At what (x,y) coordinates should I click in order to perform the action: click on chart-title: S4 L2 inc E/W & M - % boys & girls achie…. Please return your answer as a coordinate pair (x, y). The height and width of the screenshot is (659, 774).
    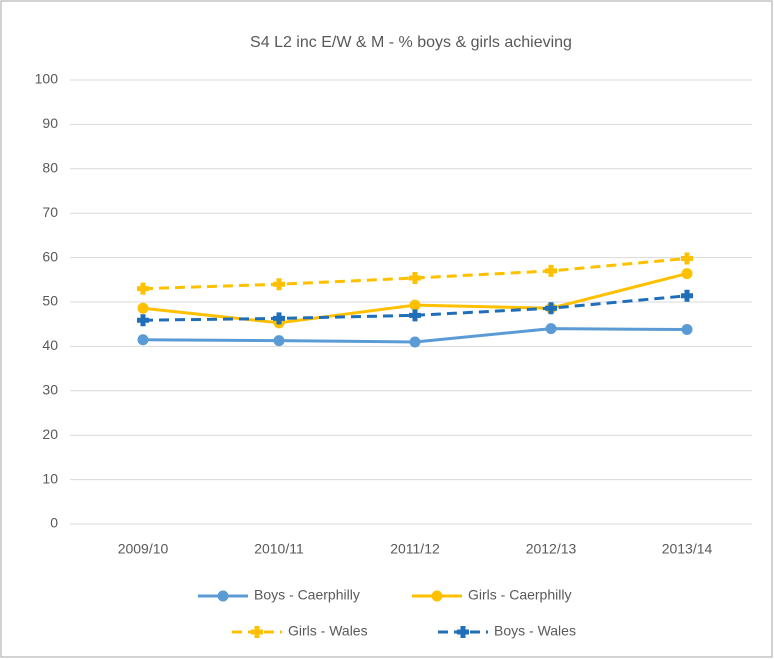
    Looking at the image, I should click on (411, 42).